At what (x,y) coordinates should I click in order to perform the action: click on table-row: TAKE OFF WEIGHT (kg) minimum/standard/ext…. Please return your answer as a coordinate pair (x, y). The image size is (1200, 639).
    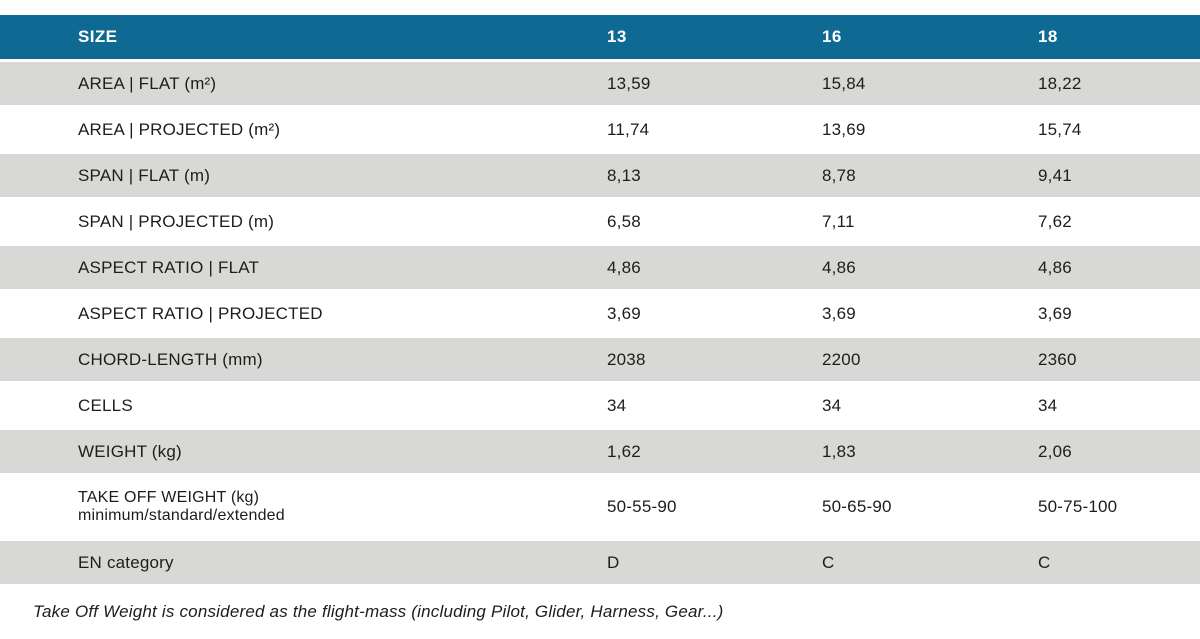
    Looking at the image, I should click on (600, 507).